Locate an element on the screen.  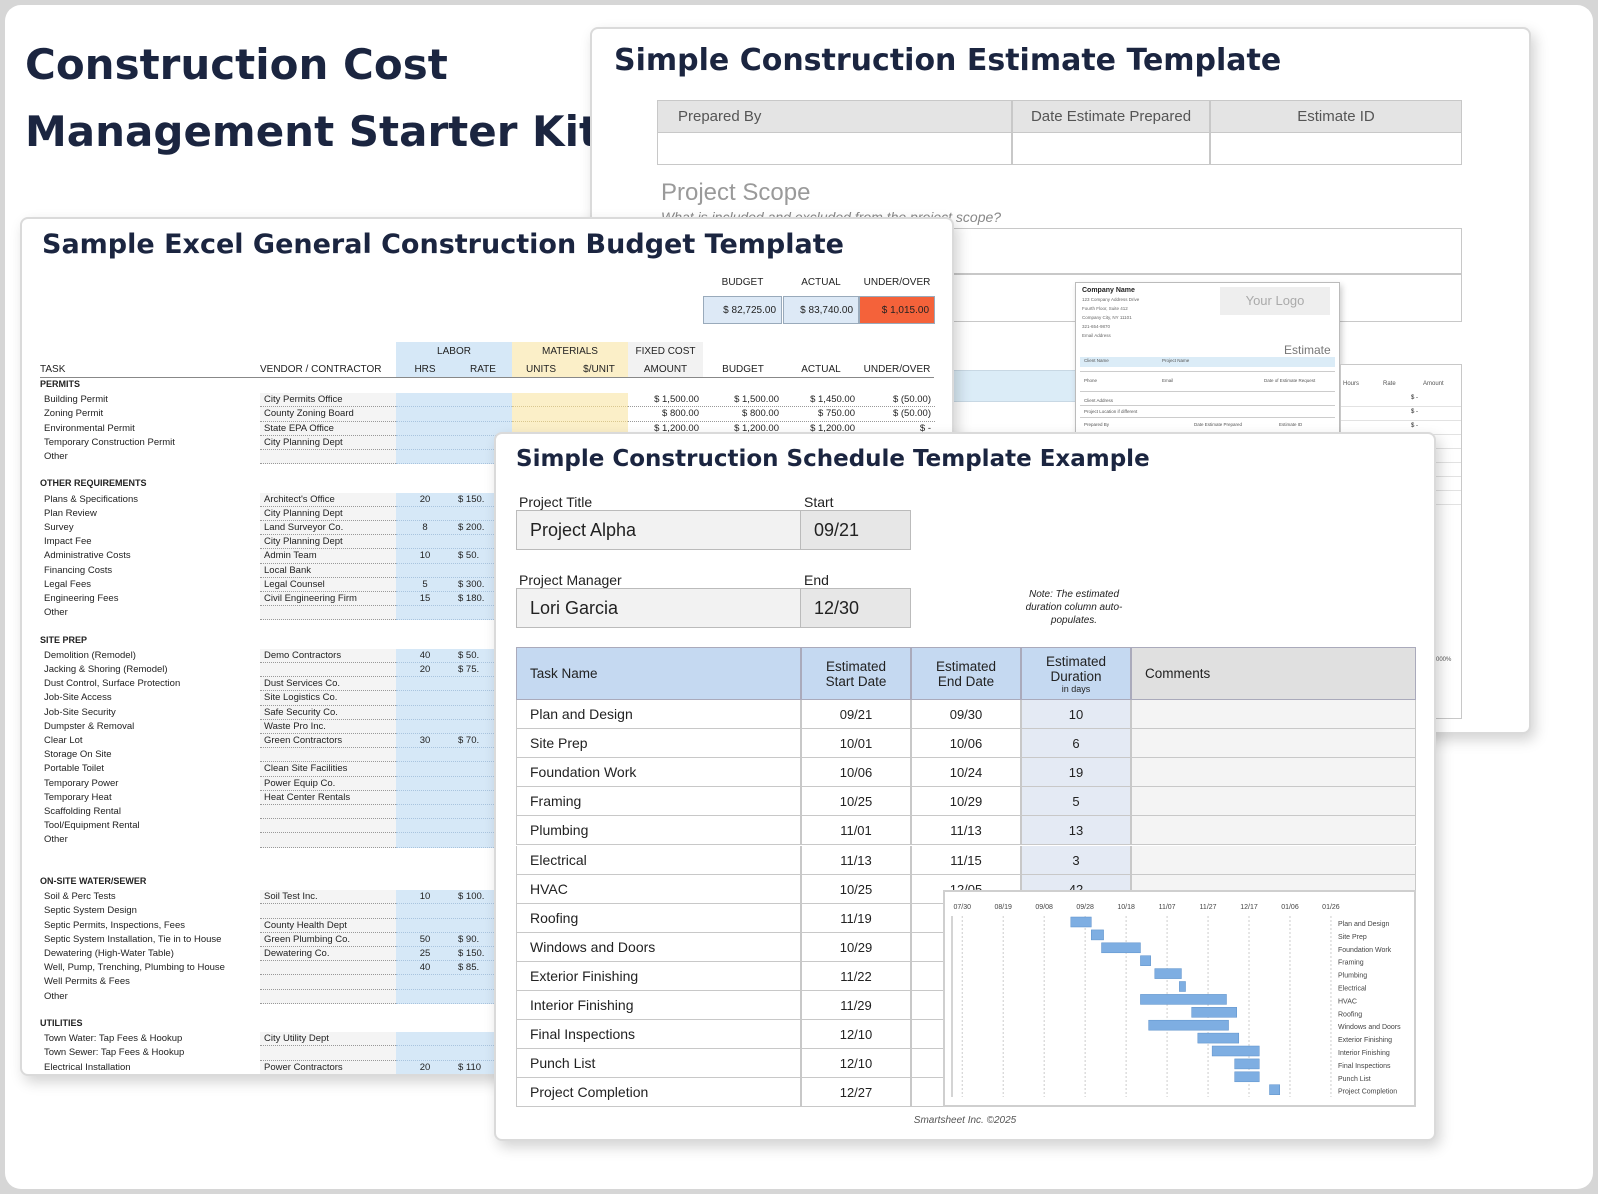
table-cell: Framing is located at coordinates (658, 802).